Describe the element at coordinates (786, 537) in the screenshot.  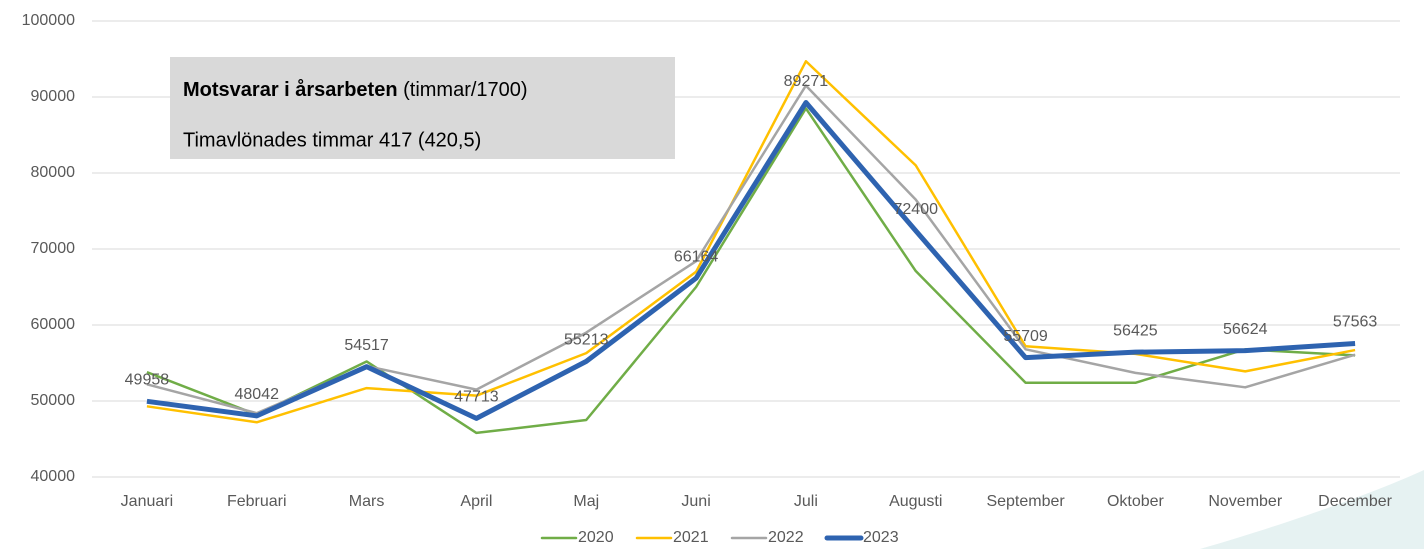
I see `legend-label: 2022` at that location.